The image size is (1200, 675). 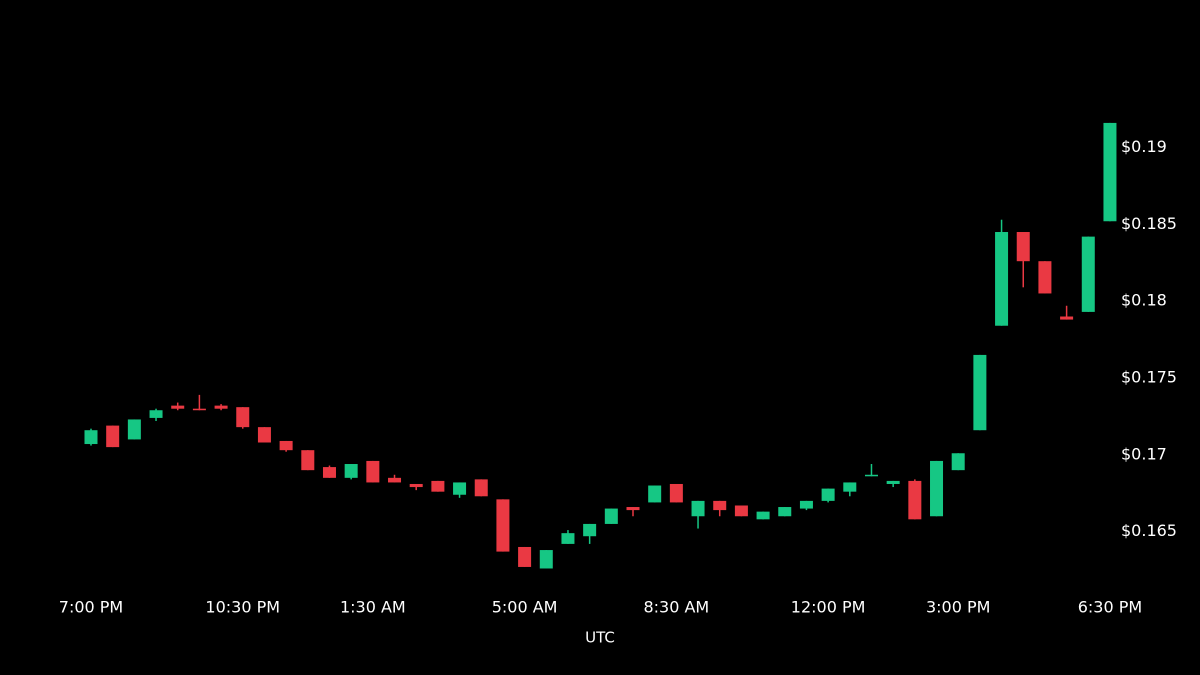 What do you see at coordinates (525, 607) in the screenshot?
I see `x-tick-label: 5:00 AM` at bounding box center [525, 607].